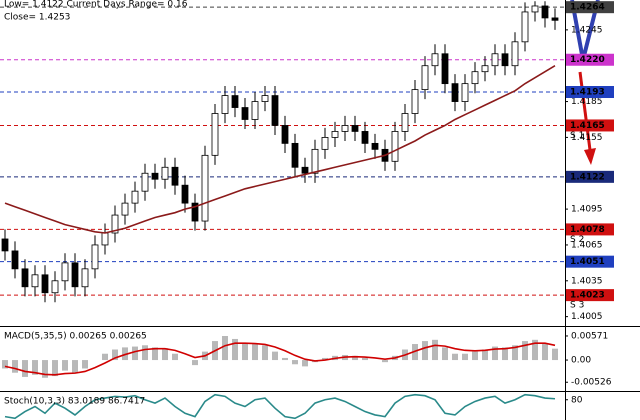 The width and height of the screenshot is (640, 420). What do you see at coordinates (577, 306) in the screenshot?
I see `level-tag: S 3` at bounding box center [577, 306].